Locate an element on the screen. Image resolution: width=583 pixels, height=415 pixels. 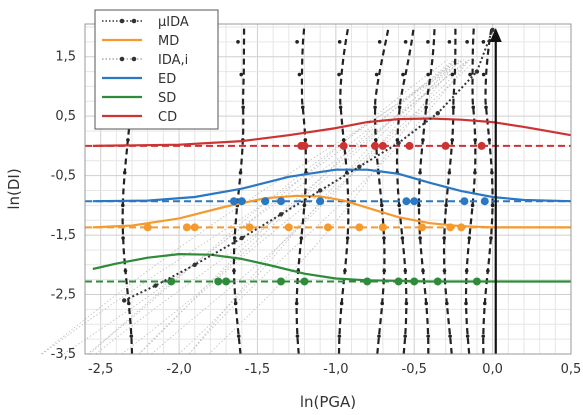
legend-label: μIDA is located at coordinates (173, 22).